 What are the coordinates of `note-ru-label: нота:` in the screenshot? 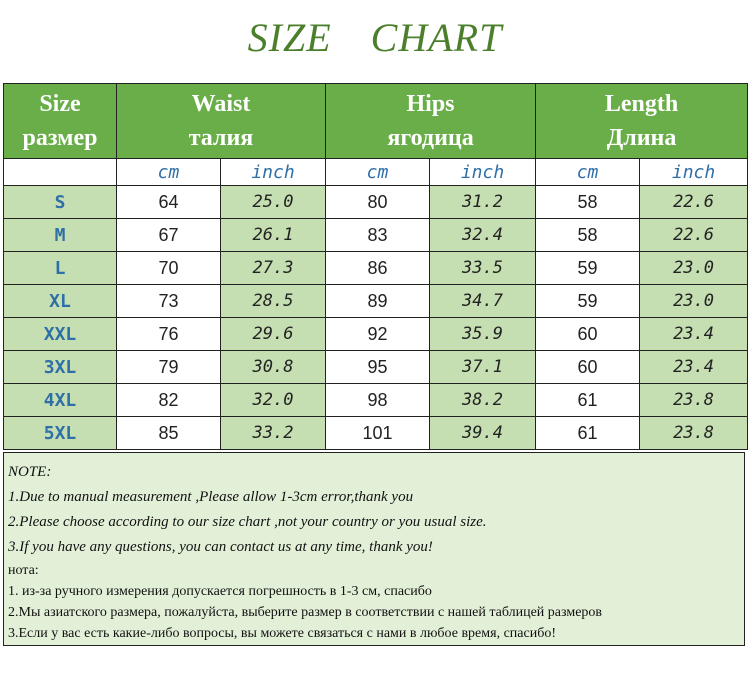 It's located at (23, 570).